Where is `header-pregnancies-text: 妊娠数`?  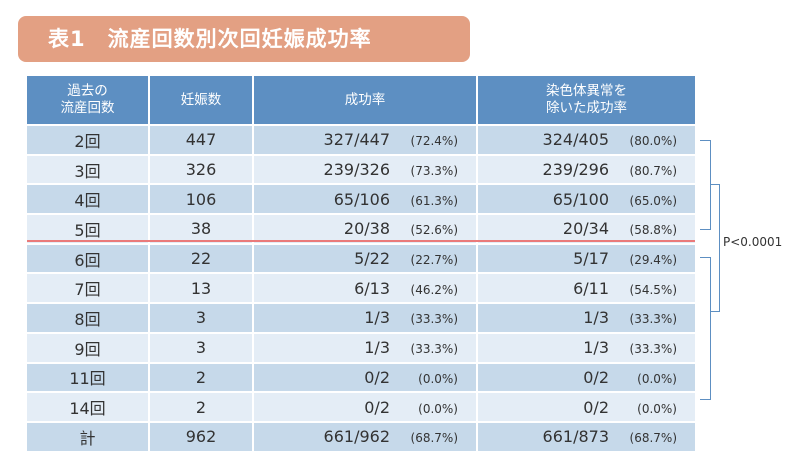 header-pregnancies-text: 妊娠数 is located at coordinates (201, 99).